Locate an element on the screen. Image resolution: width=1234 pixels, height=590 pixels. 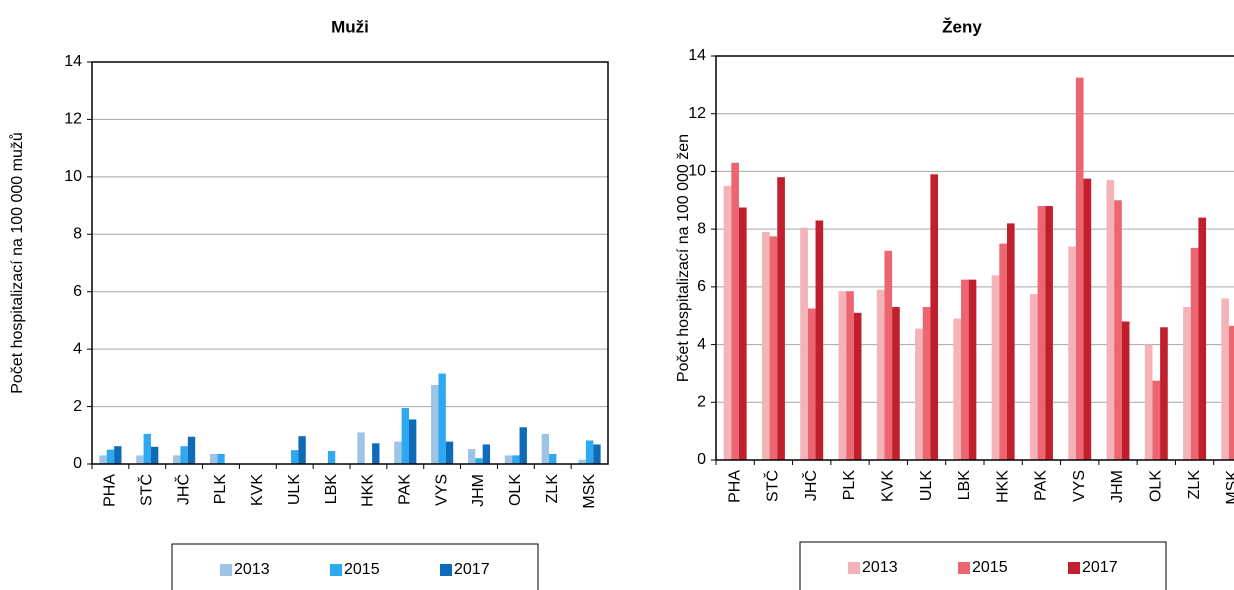
legend-label: 2017 is located at coordinates (1100, 567).